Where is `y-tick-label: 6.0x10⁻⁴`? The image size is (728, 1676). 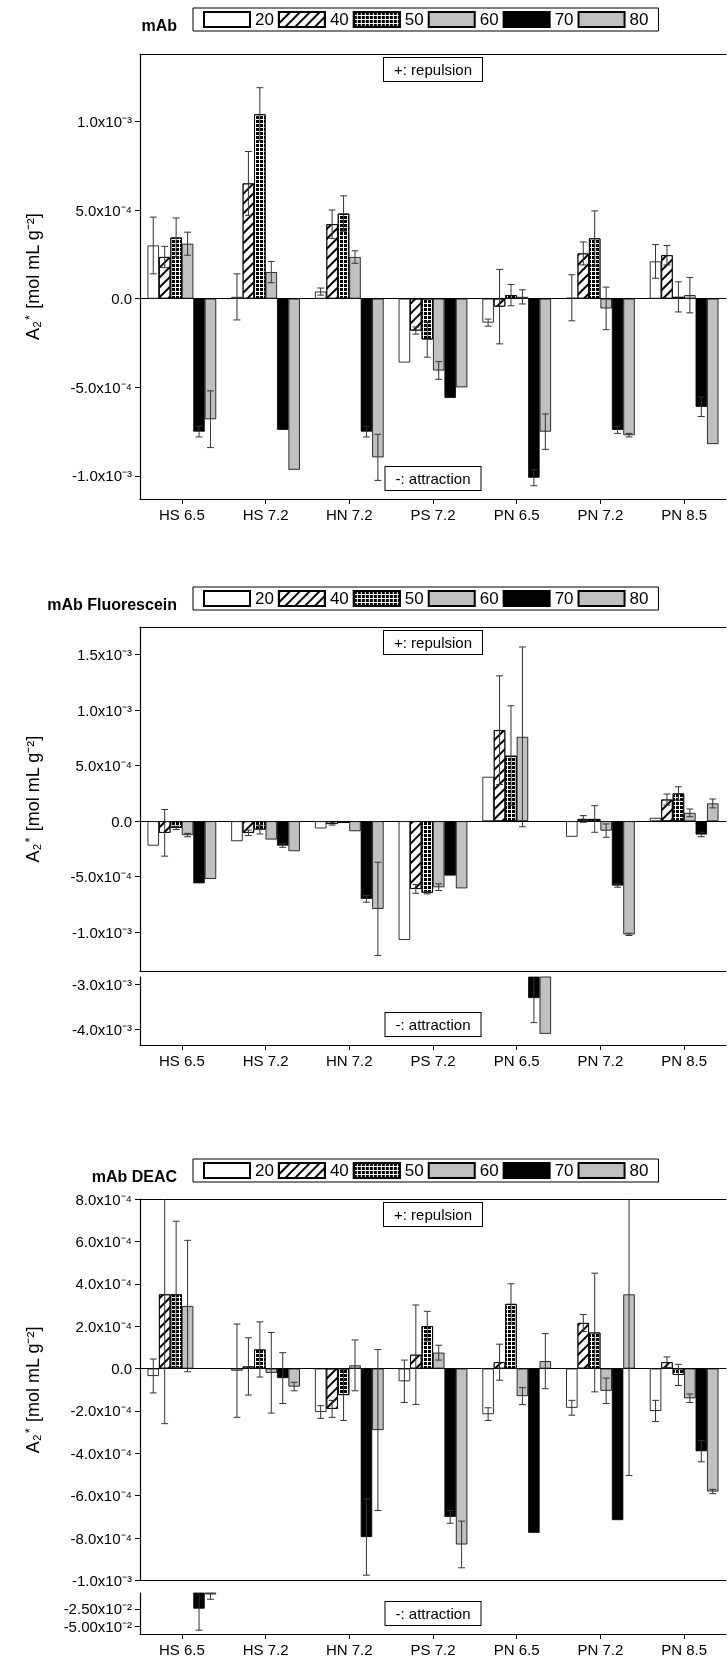
y-tick-label: 6.0x10⁻⁴ is located at coordinates (103, 1241).